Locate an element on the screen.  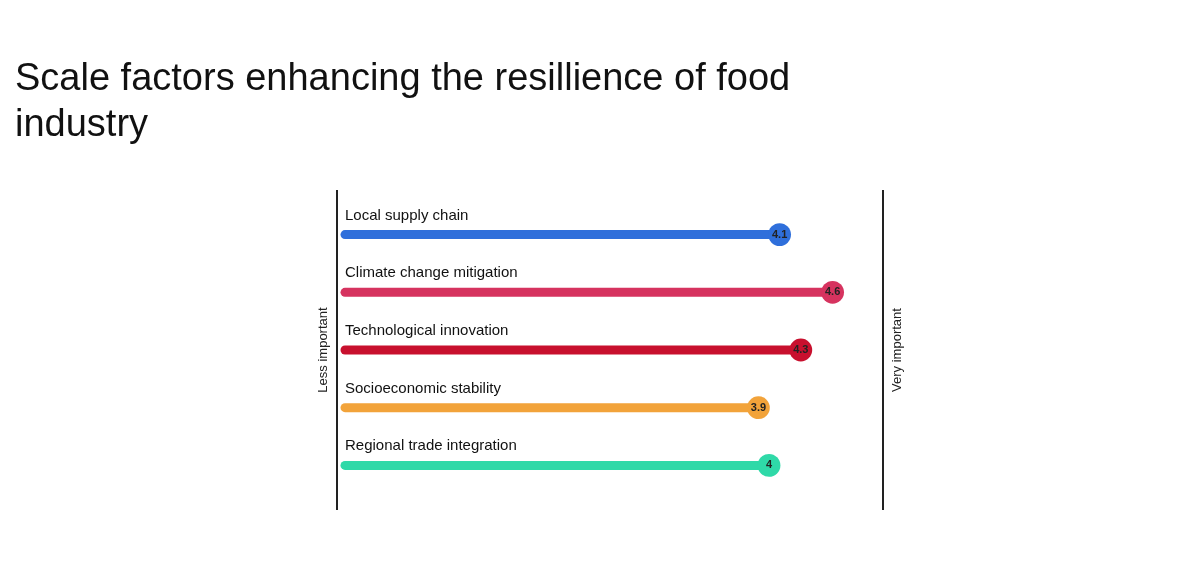
text: Less important is located at coordinates (322, 349).